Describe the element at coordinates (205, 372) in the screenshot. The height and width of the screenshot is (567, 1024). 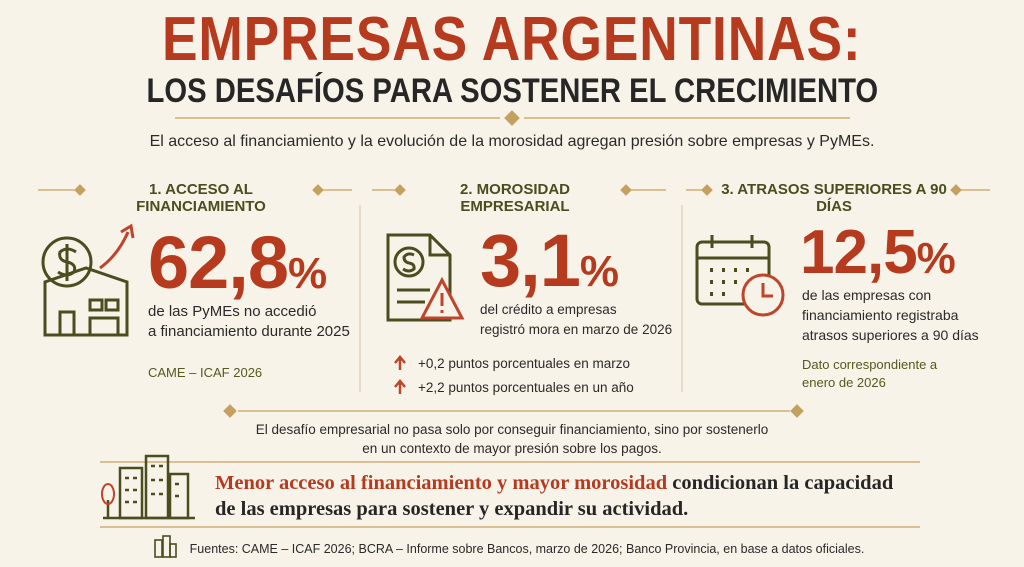
I see `note: CAME – ICAF 2026` at that location.